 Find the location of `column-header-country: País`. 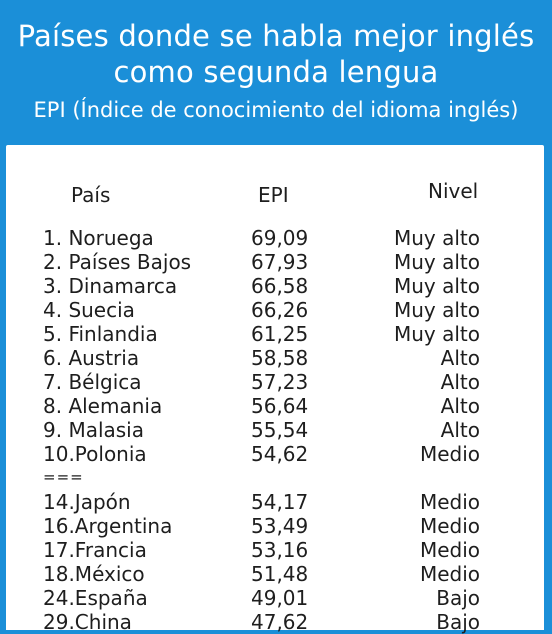

column-header-country: País is located at coordinates (91, 195).